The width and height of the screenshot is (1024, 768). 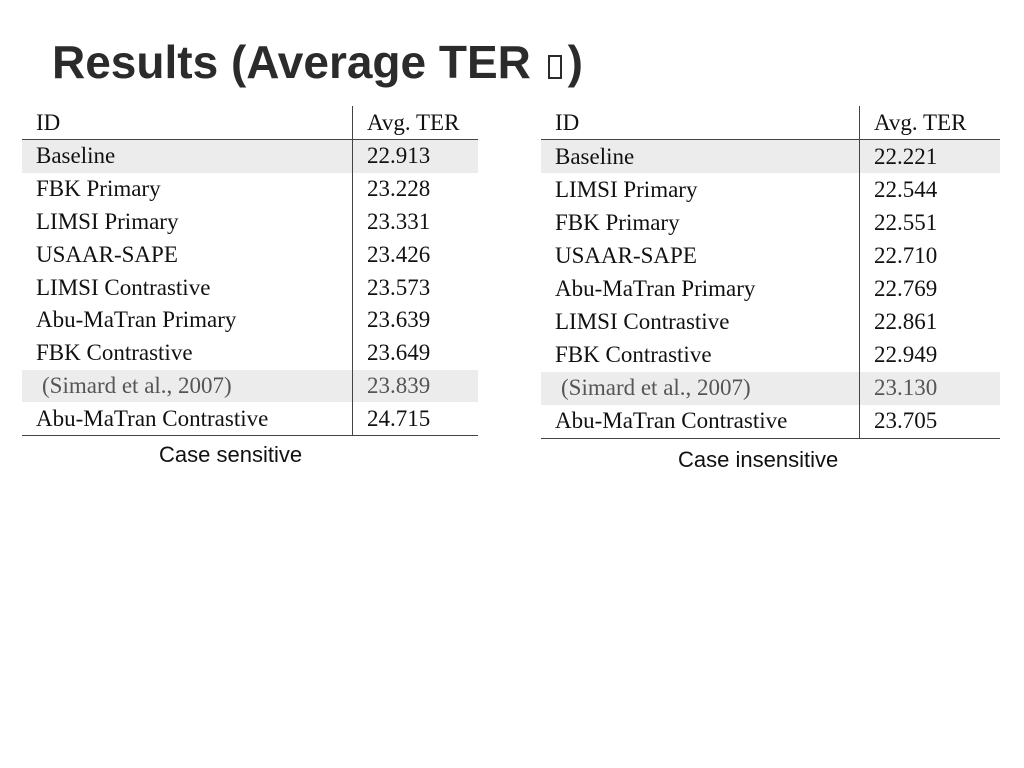 I want to click on avg-ter-cell: 23.426, so click(x=399, y=254).